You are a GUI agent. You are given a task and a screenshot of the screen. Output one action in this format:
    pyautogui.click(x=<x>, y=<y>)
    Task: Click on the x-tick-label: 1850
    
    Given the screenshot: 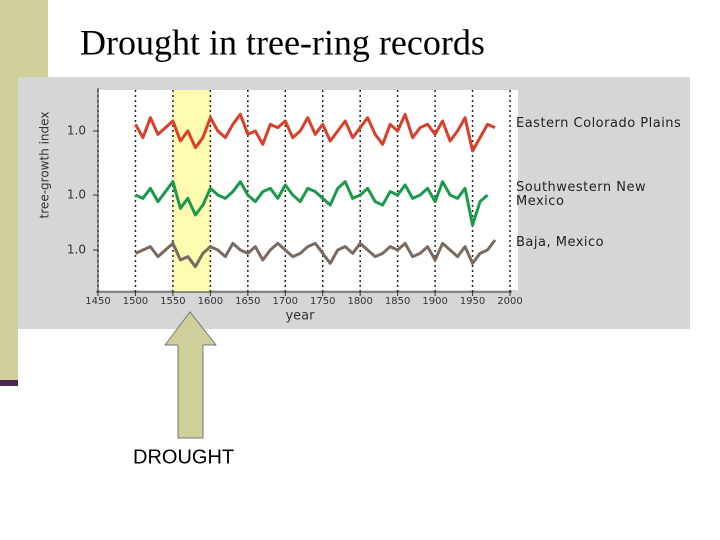 What is the action you would take?
    pyautogui.click(x=397, y=301)
    